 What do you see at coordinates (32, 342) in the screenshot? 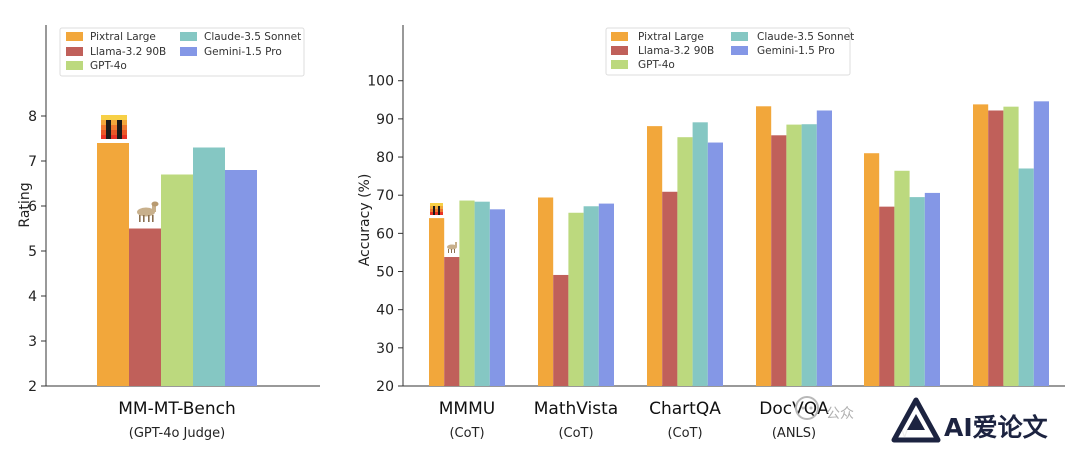
I see `left-y-tick-label: 3` at bounding box center [32, 342].